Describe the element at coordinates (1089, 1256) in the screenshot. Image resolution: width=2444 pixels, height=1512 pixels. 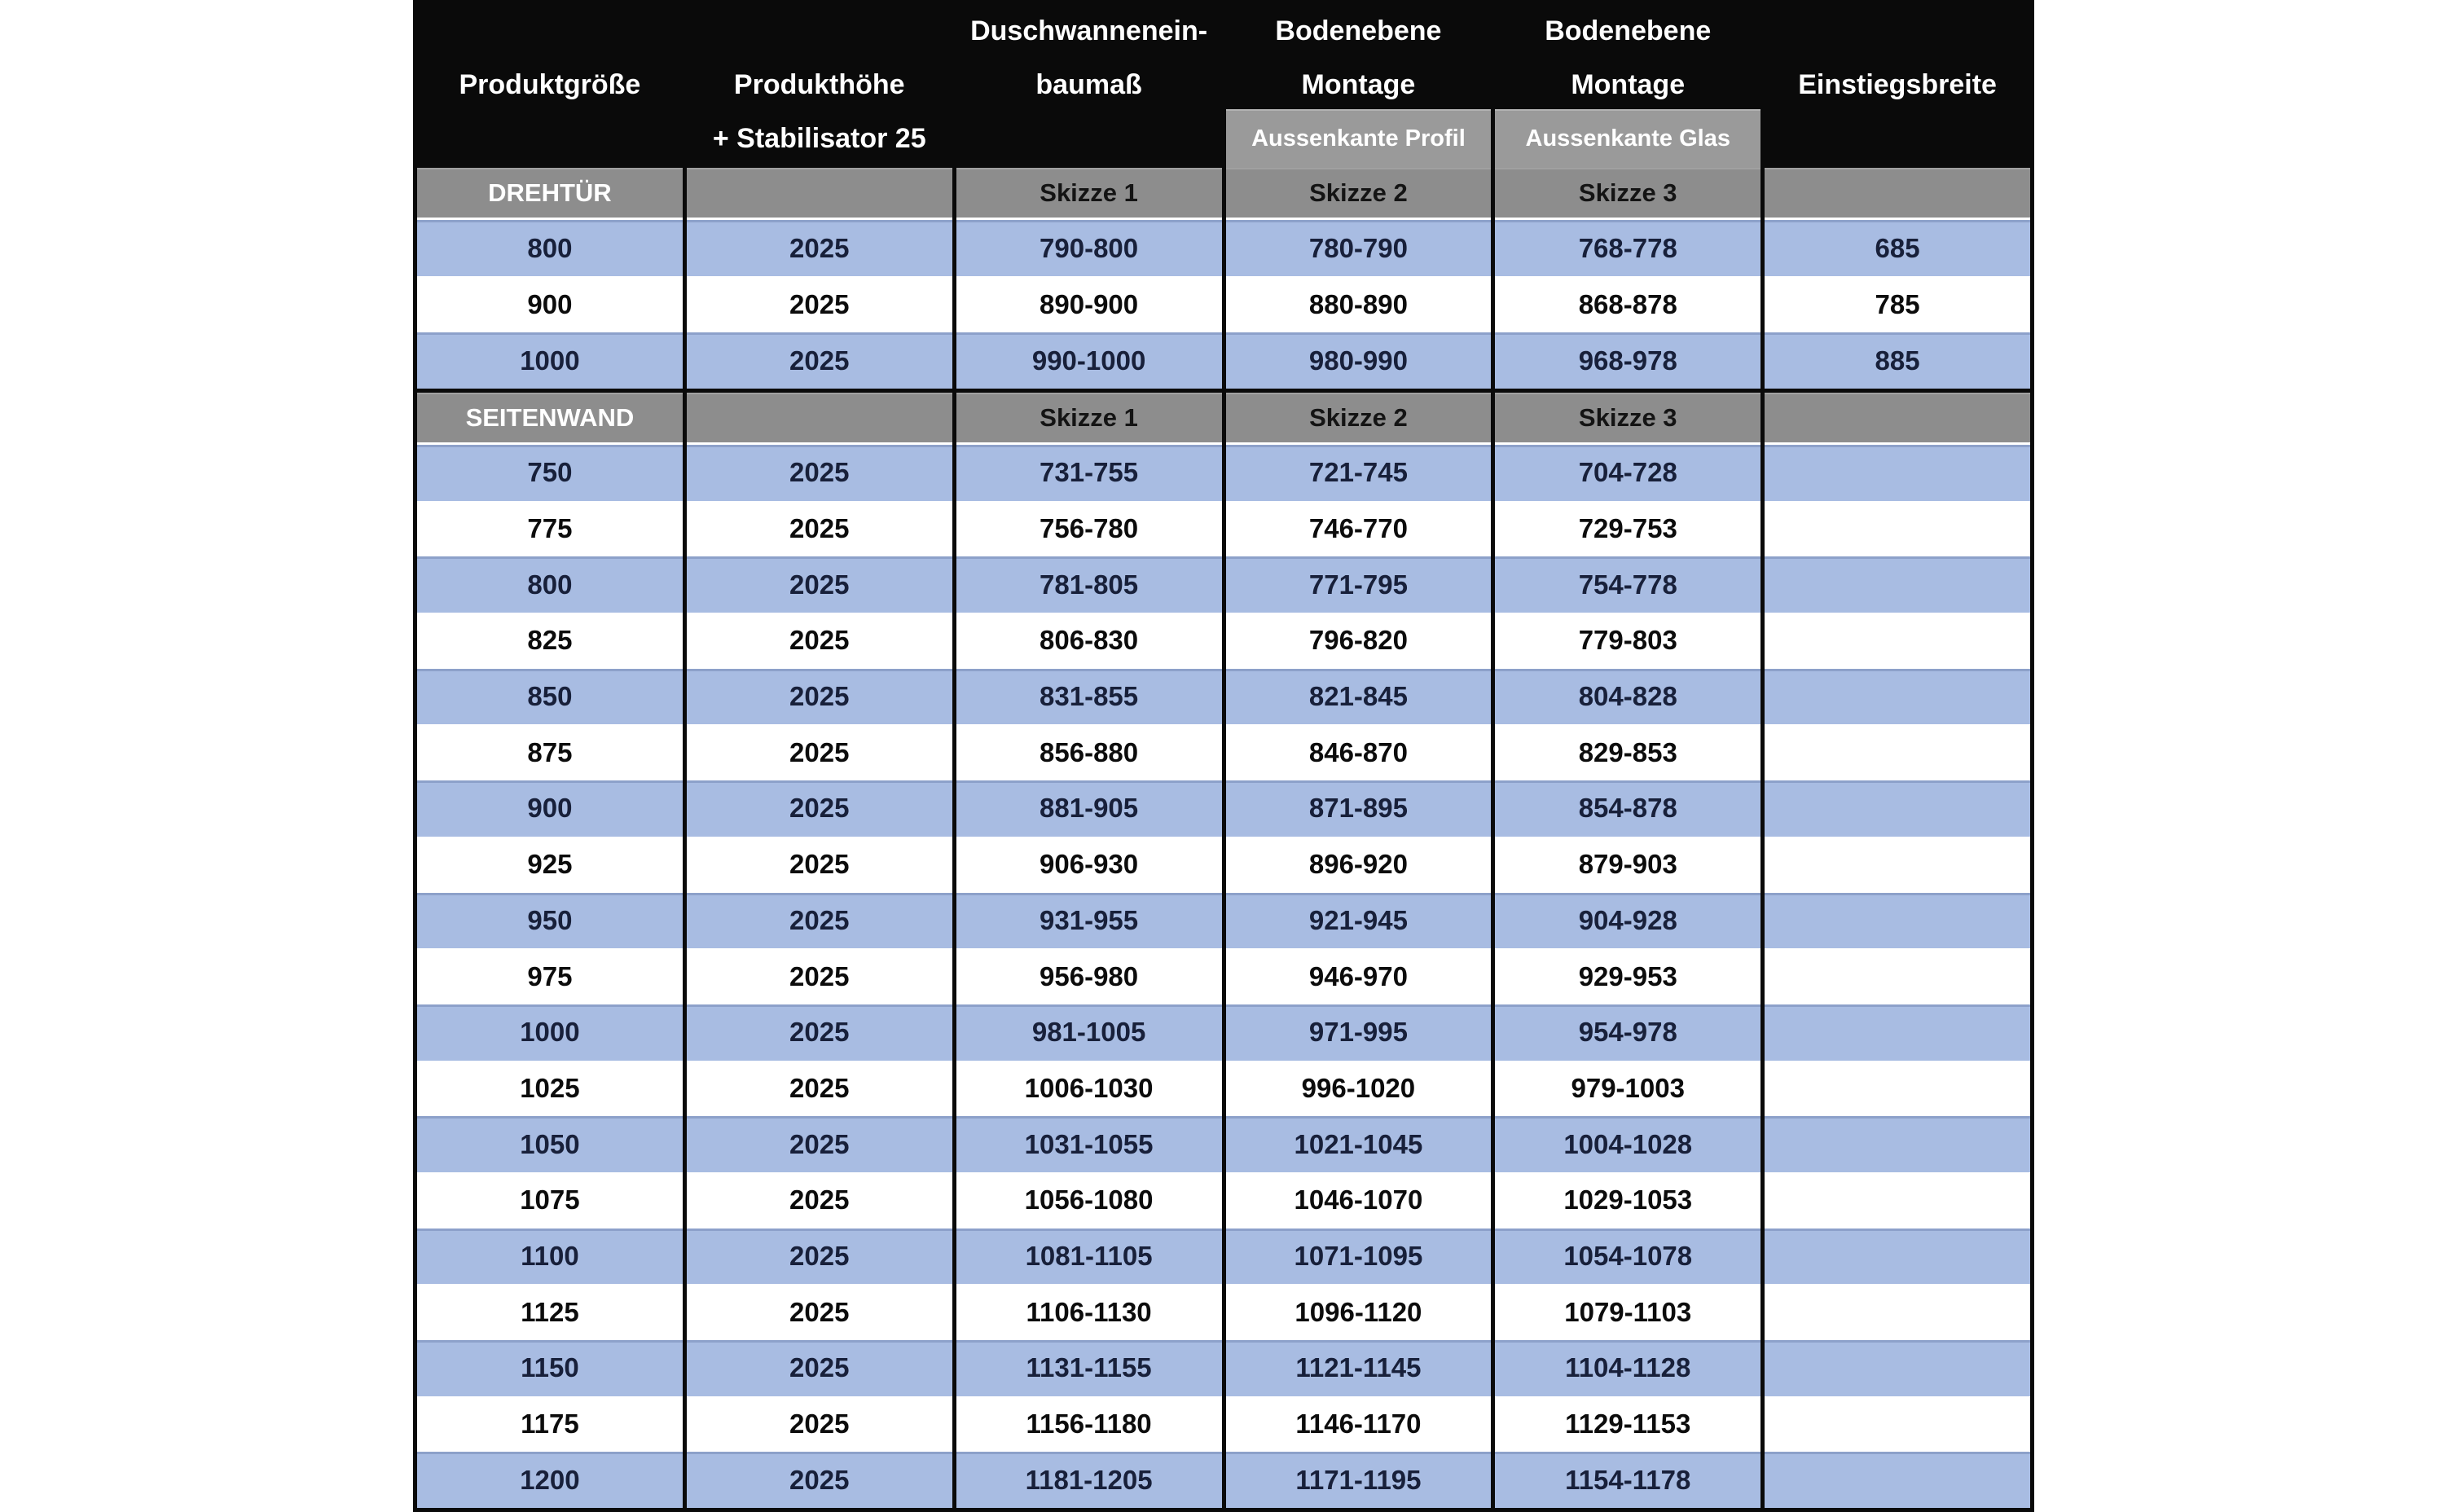
I see `table-cell: 1081-1105` at that location.